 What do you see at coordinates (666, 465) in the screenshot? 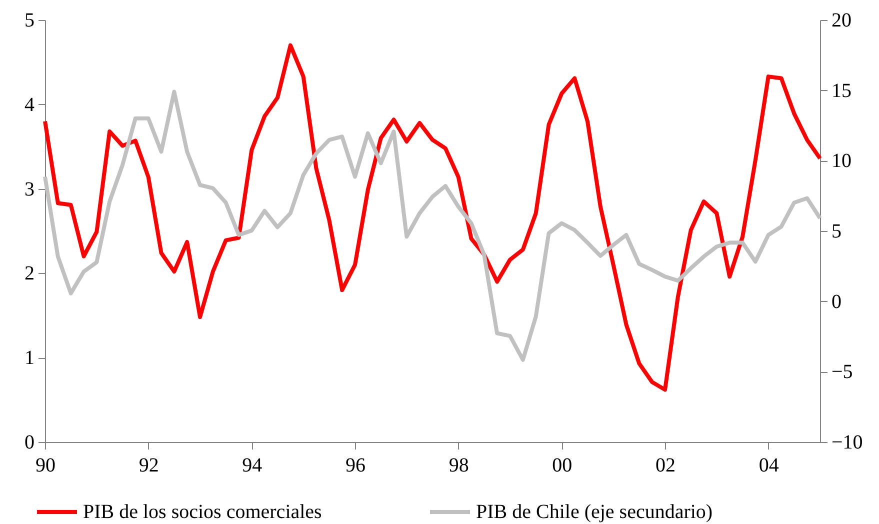
I see `x-tick-label: 02` at bounding box center [666, 465].